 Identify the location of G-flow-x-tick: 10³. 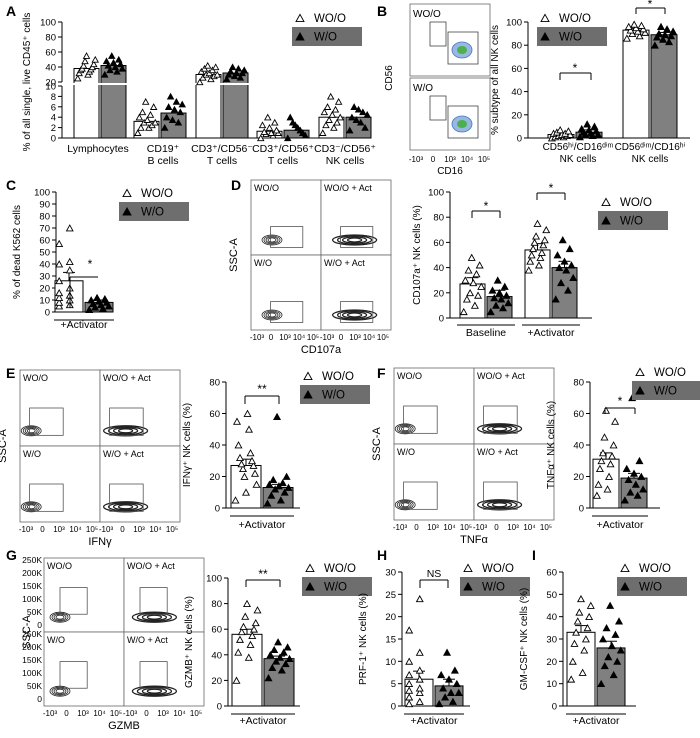
(83, 713).